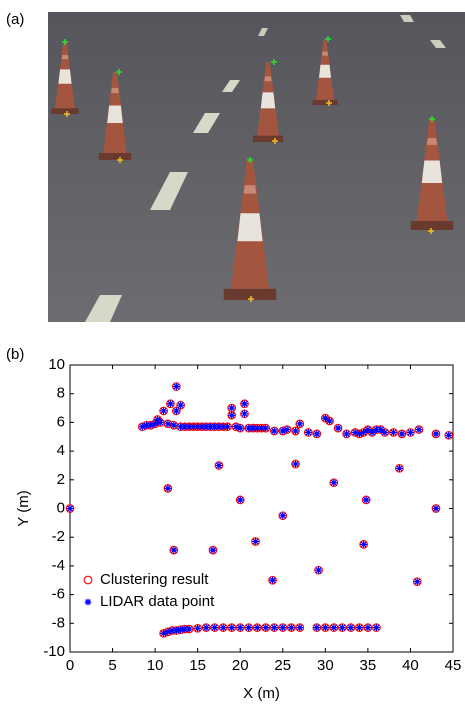  Describe the element at coordinates (240, 665) in the screenshot. I see `x-tick-label: 20` at that location.